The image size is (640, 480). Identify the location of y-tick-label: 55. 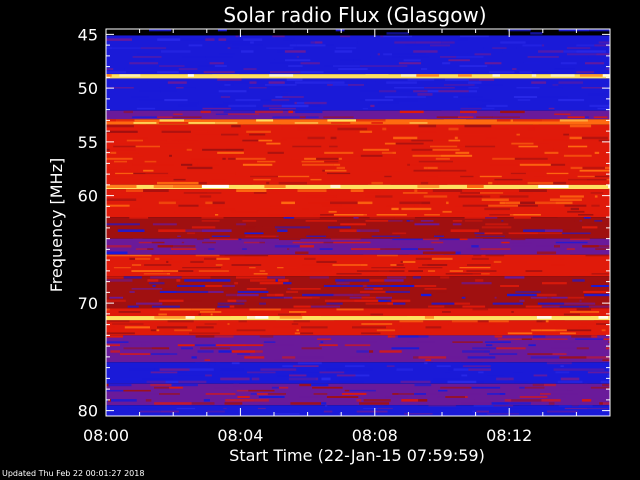
(88, 142).